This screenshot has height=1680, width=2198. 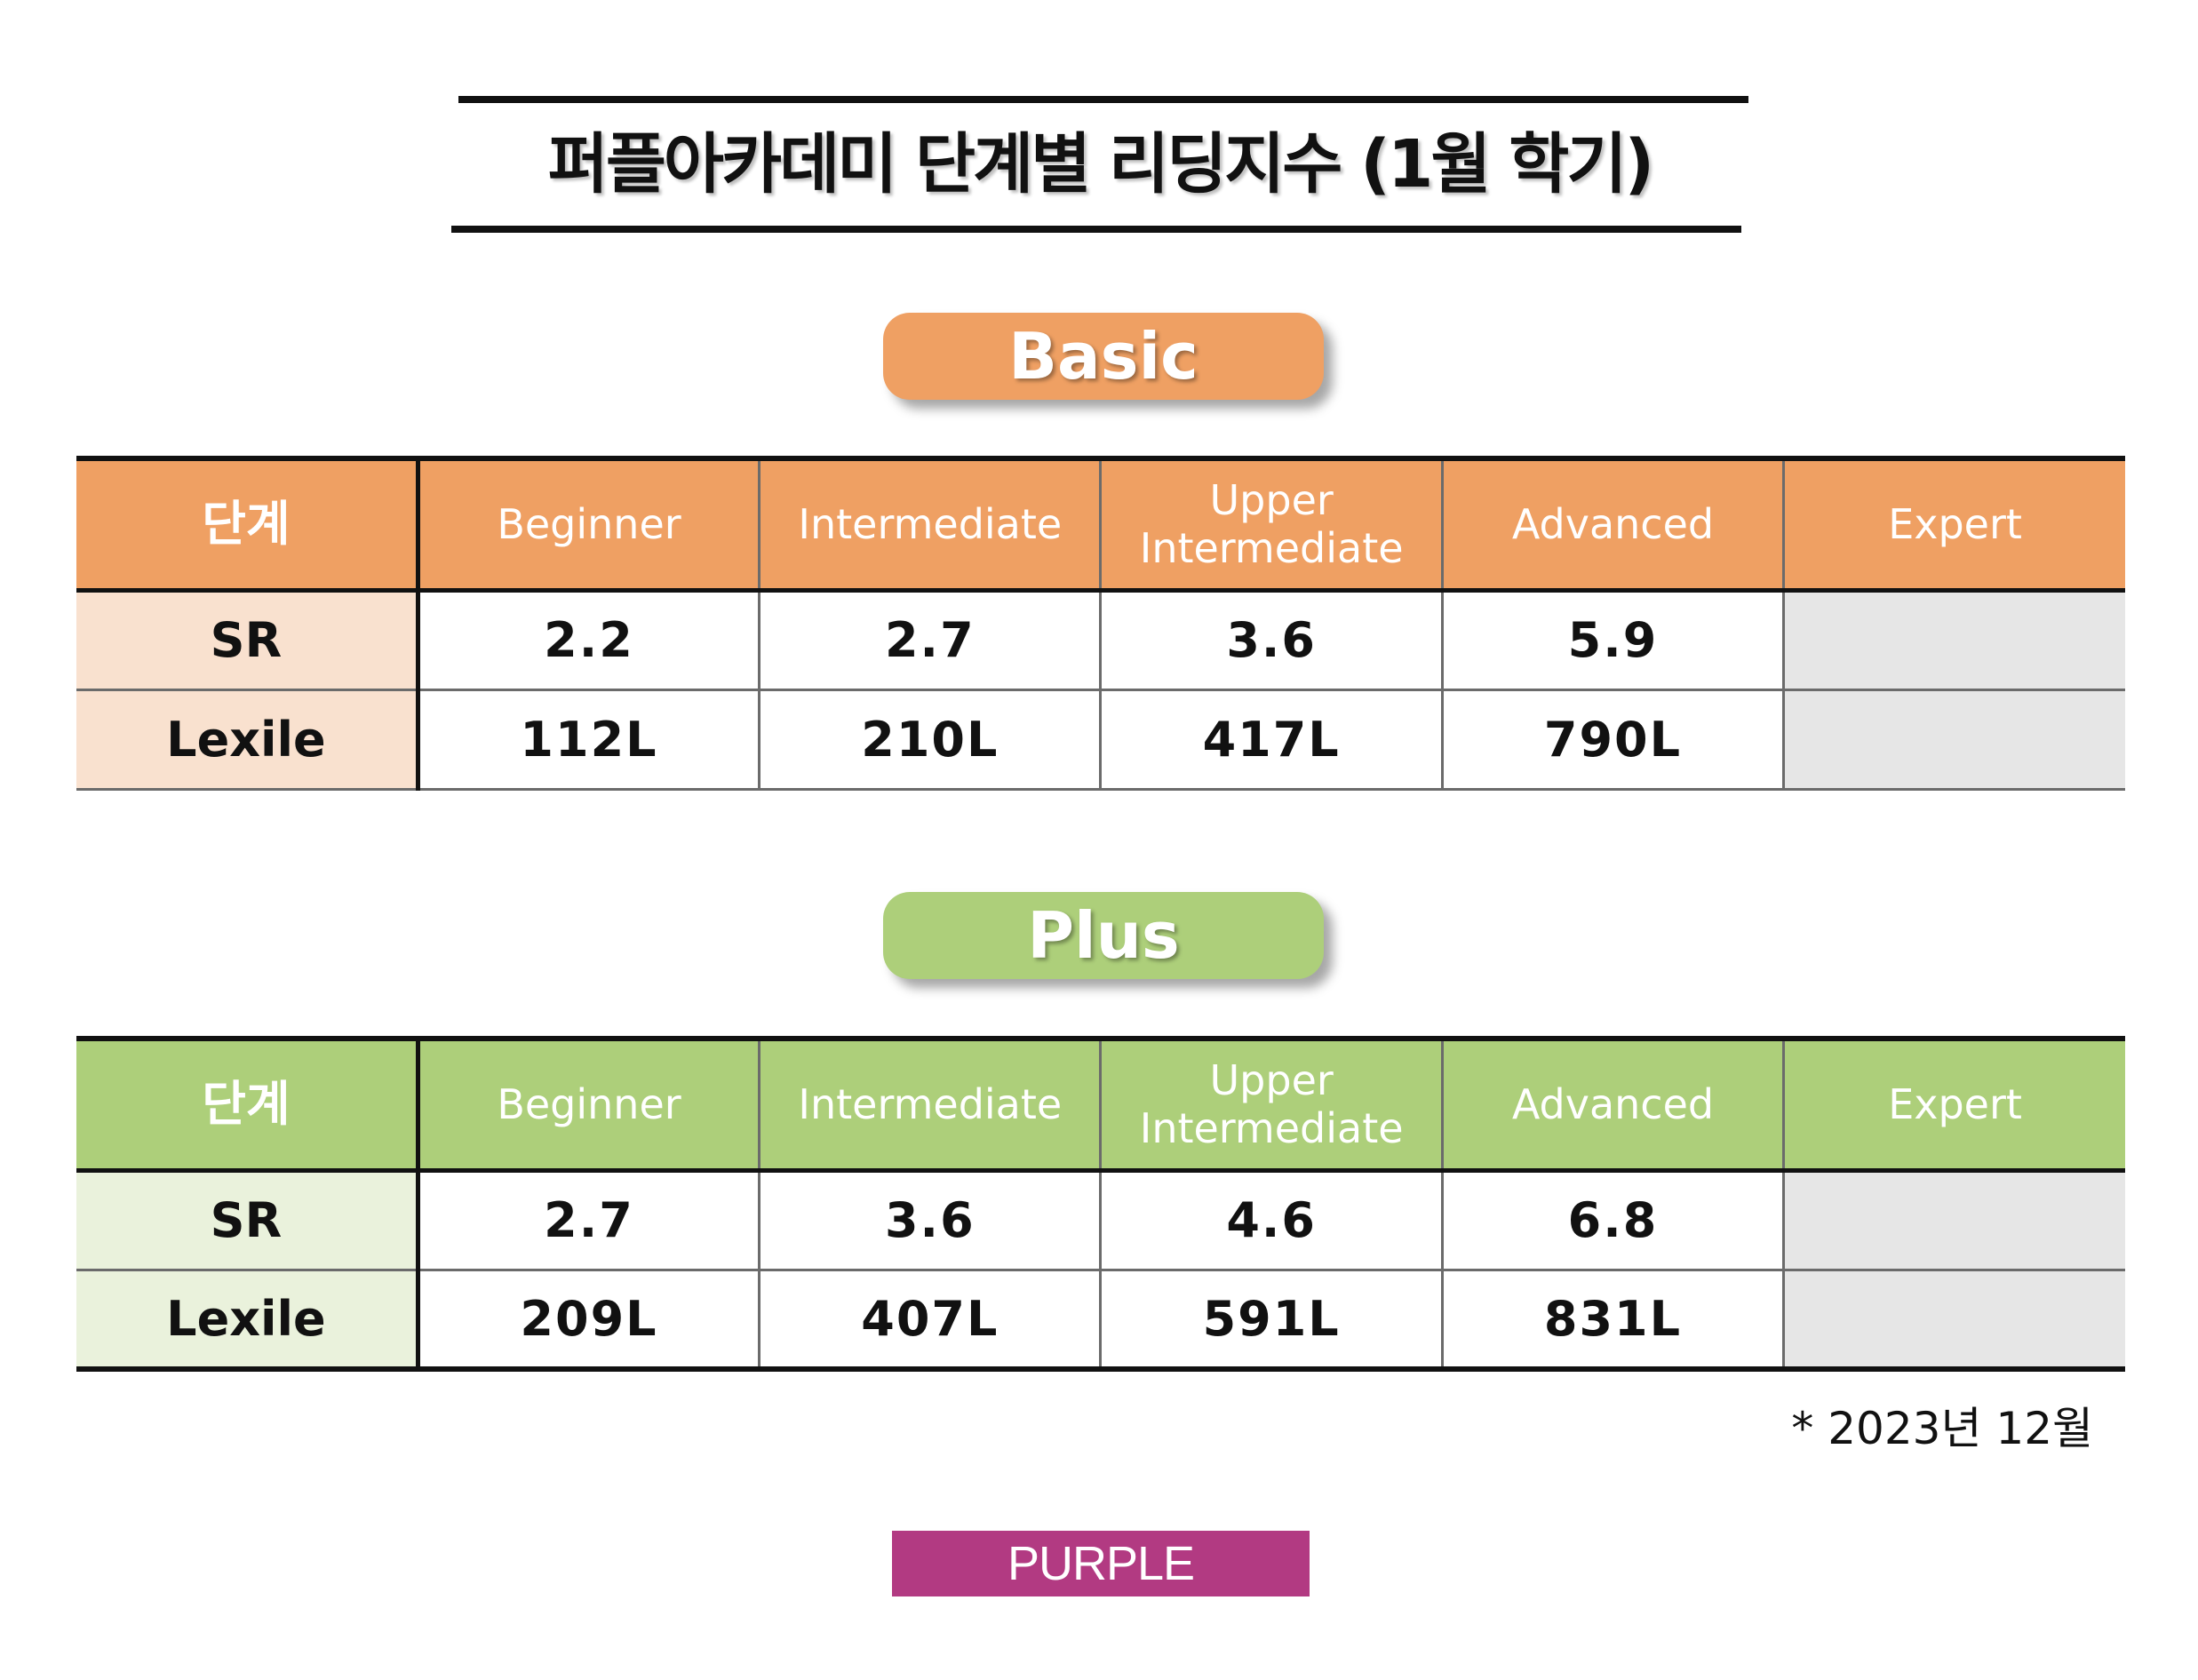 What do you see at coordinates (1942, 1428) in the screenshot?
I see `date-footnote: * 2023년 12월` at bounding box center [1942, 1428].